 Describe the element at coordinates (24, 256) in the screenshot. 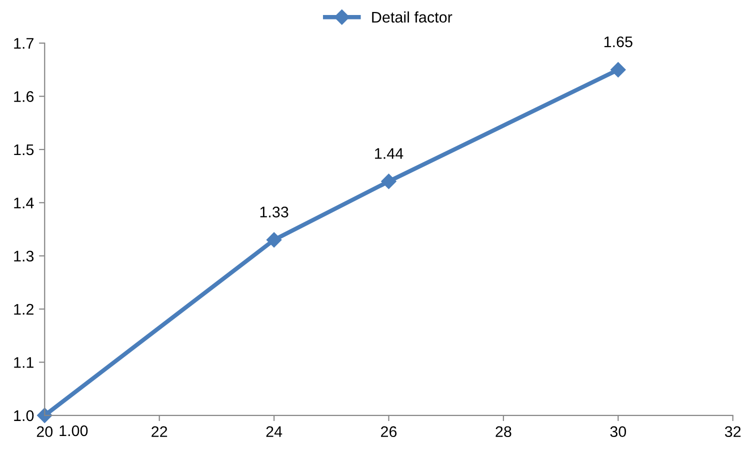

I see `y-tick-label: 1.3` at that location.